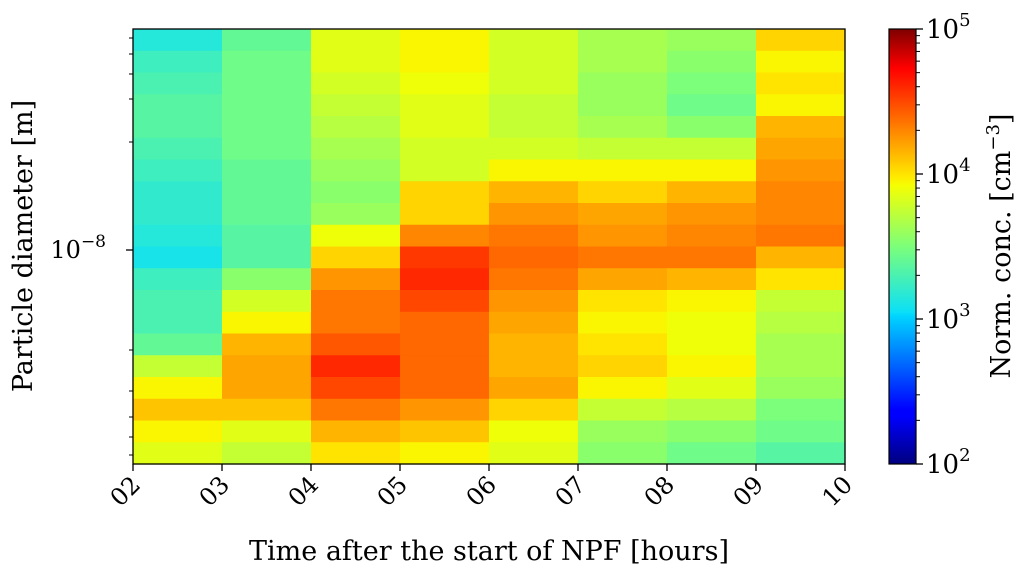 The width and height of the screenshot is (1019, 578). Describe the element at coordinates (125, 491) in the screenshot. I see `x-tick-label: 02` at that location.